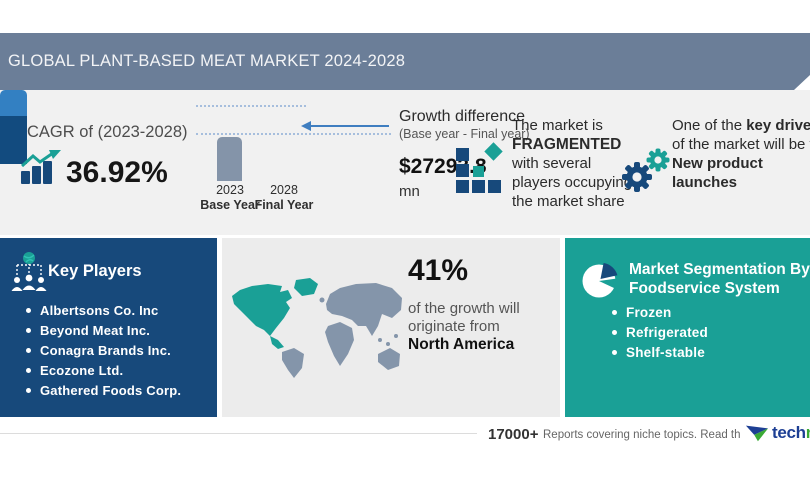  I want to click on region-name: North America, so click(461, 344).